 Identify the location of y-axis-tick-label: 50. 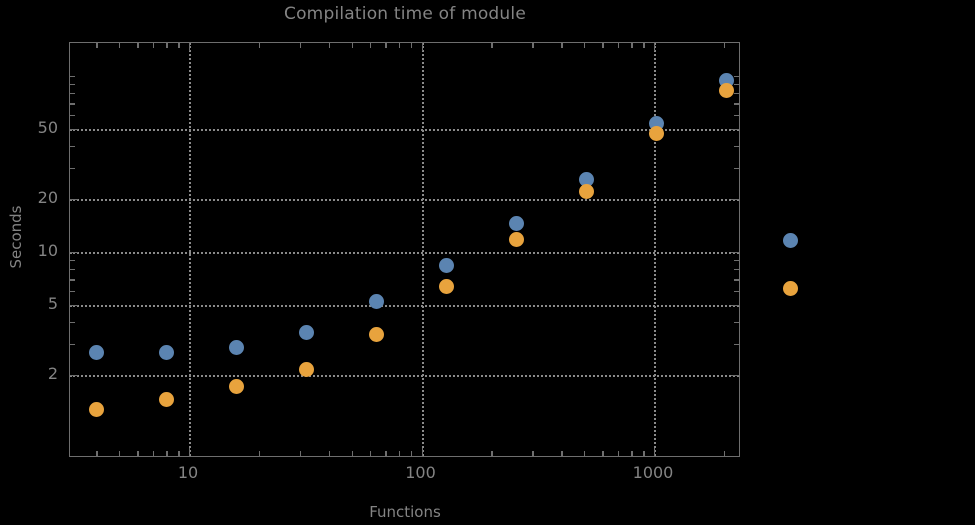
(47, 128).